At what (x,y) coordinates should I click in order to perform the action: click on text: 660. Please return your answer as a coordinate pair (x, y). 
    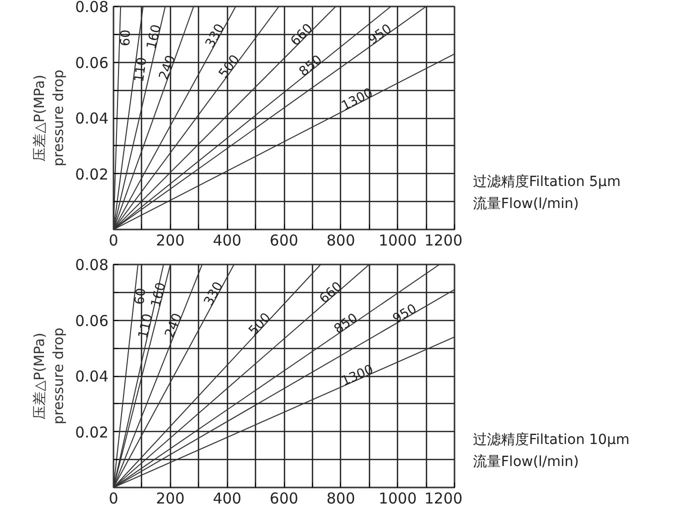
    Looking at the image, I should click on (302, 35).